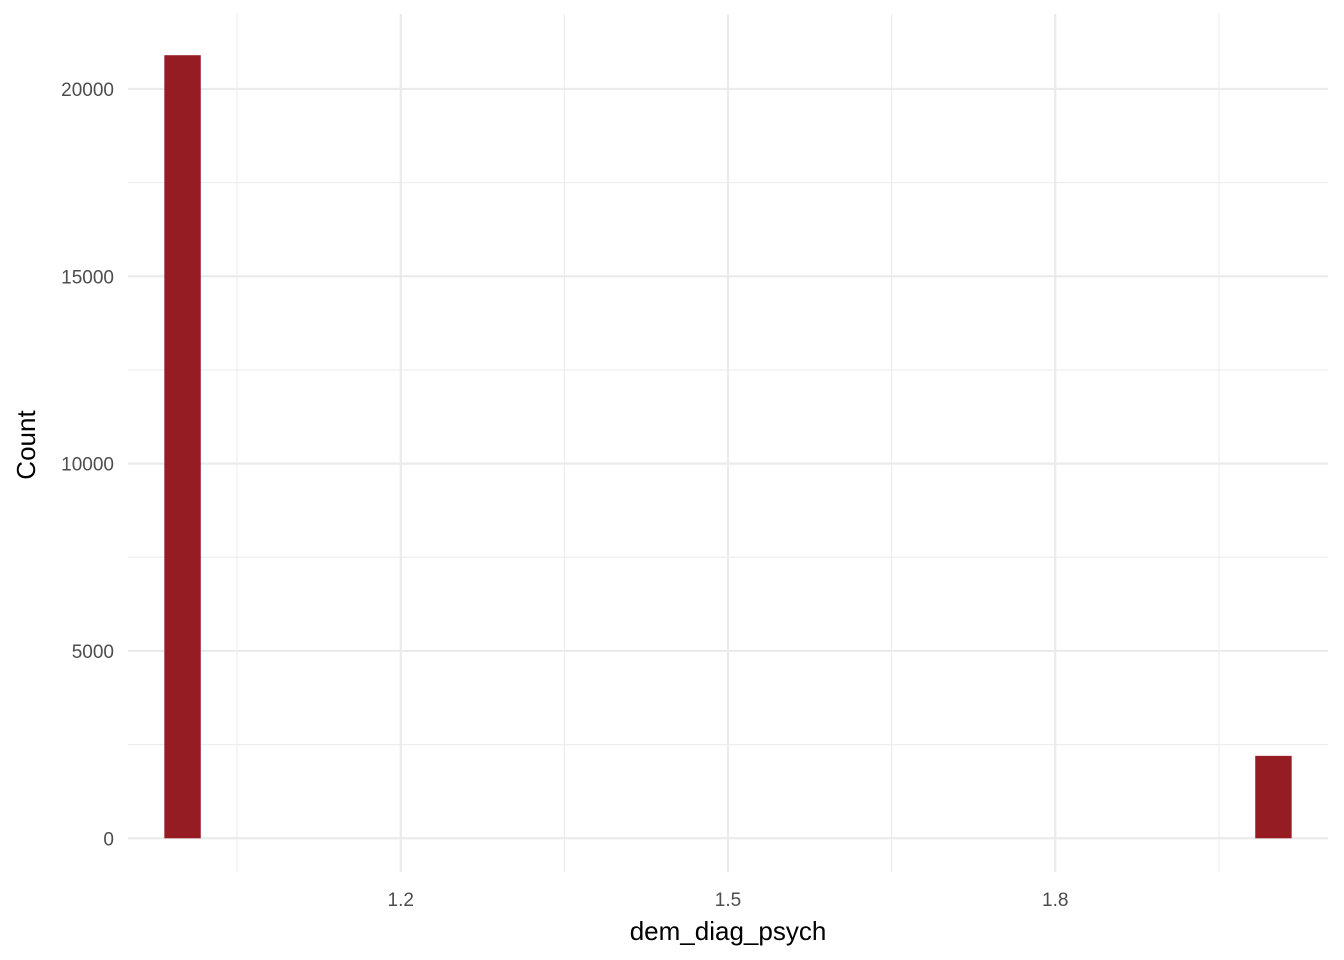 The width and height of the screenshot is (1344, 960). I want to click on y-tick-label-2: 10000, so click(87, 465).